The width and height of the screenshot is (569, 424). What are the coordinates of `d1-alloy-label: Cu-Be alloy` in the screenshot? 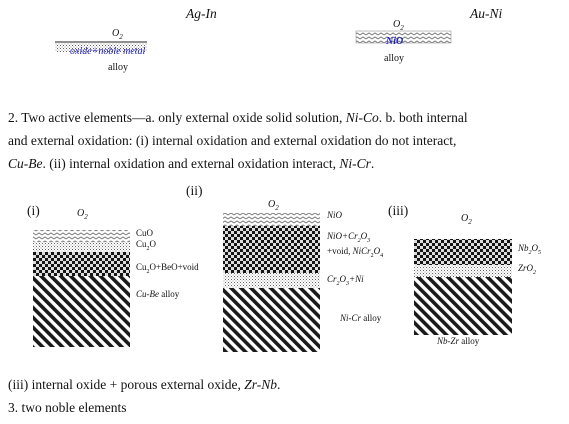 It's located at (158, 294).